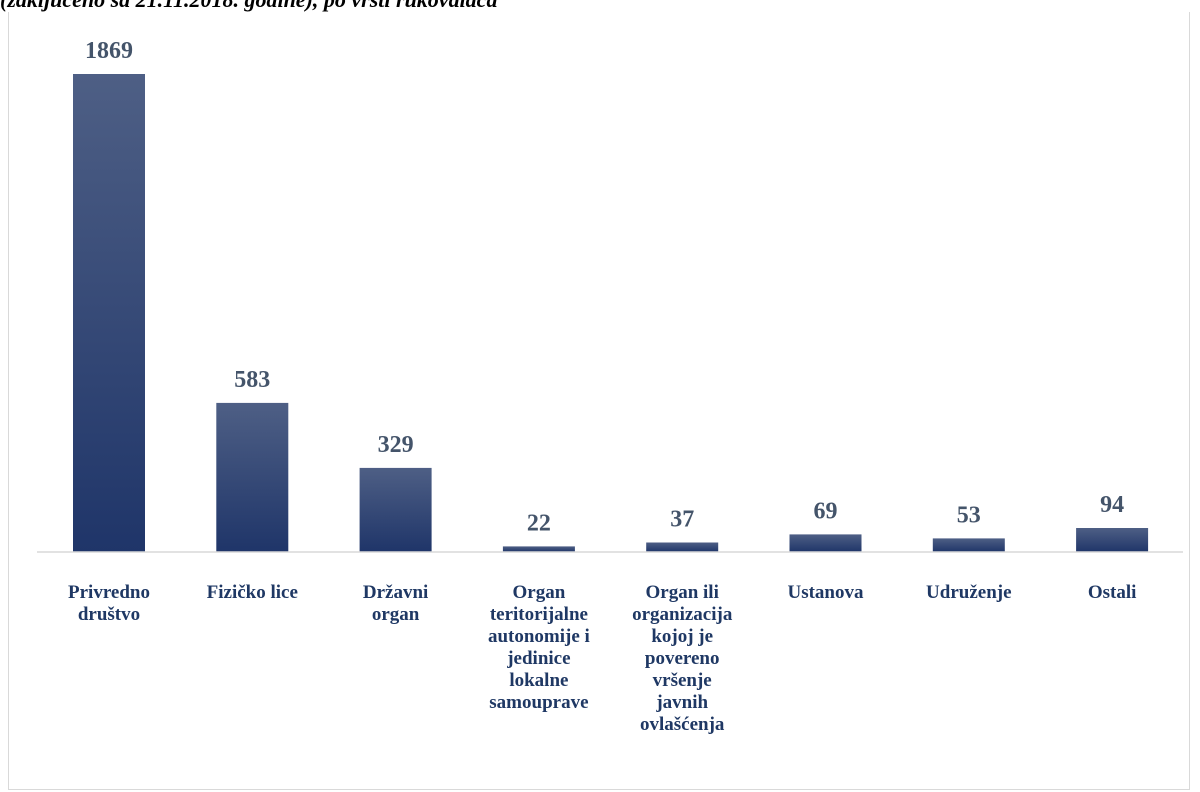  Describe the element at coordinates (539, 523) in the screenshot. I see `value-label-4: 22` at that location.